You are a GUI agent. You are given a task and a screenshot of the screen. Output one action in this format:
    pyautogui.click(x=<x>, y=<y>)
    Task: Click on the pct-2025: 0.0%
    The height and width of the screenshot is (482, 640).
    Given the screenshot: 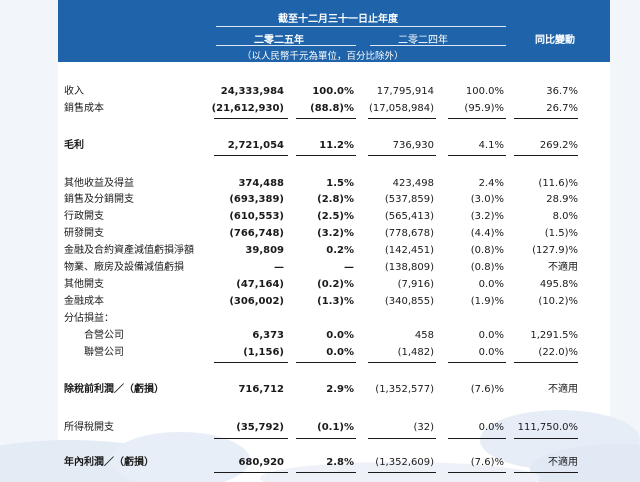 What is the action you would take?
    pyautogui.click(x=340, y=335)
    